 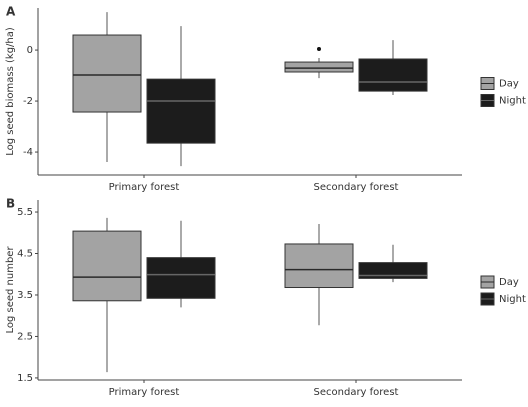 What do you see at coordinates (11, 12) in the screenshot?
I see `panel-label: A` at bounding box center [11, 12].